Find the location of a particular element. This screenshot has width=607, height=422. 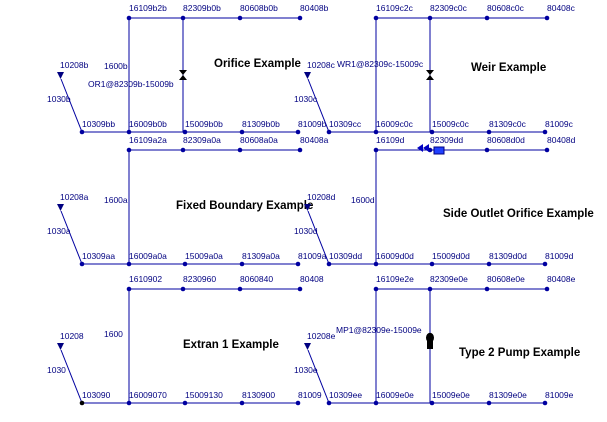

node-label: 81309a0a is located at coordinates (261, 256).